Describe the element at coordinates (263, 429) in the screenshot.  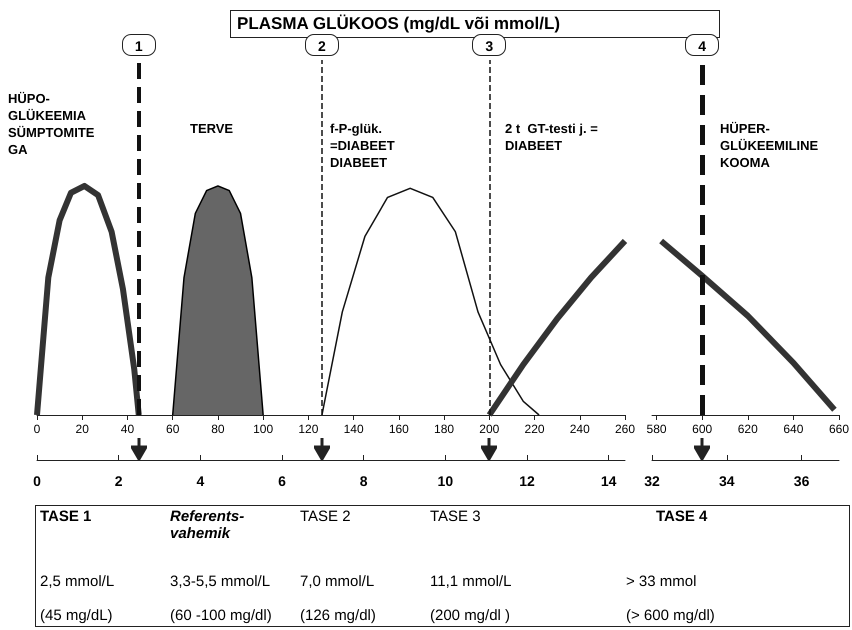
I see `x-tick-label: 100` at that location.